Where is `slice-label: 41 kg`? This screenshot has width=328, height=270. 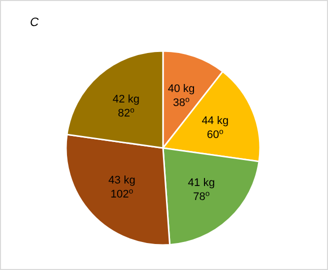 slice-label: 41 kg is located at coordinates (201, 183).